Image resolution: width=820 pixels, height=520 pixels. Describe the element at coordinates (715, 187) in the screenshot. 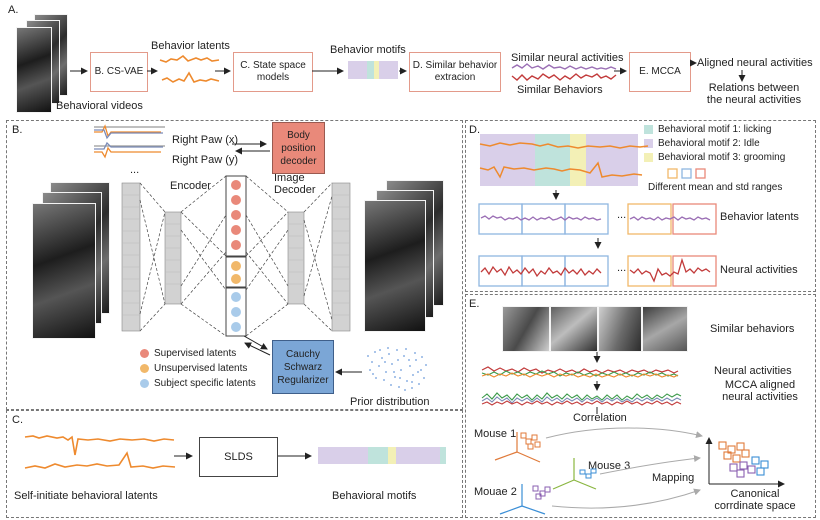

I see `ranges-label: Different mean and std ranges` at that location.